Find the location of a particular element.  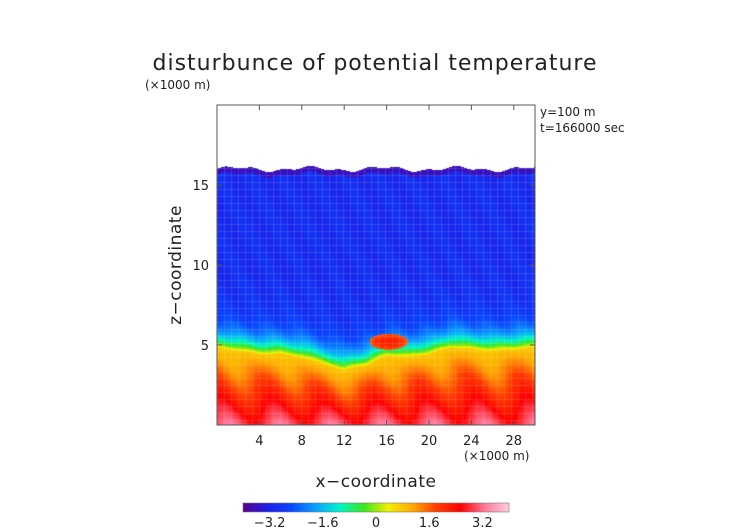

colorbar-tick-label: 0 is located at coordinates (376, 523).